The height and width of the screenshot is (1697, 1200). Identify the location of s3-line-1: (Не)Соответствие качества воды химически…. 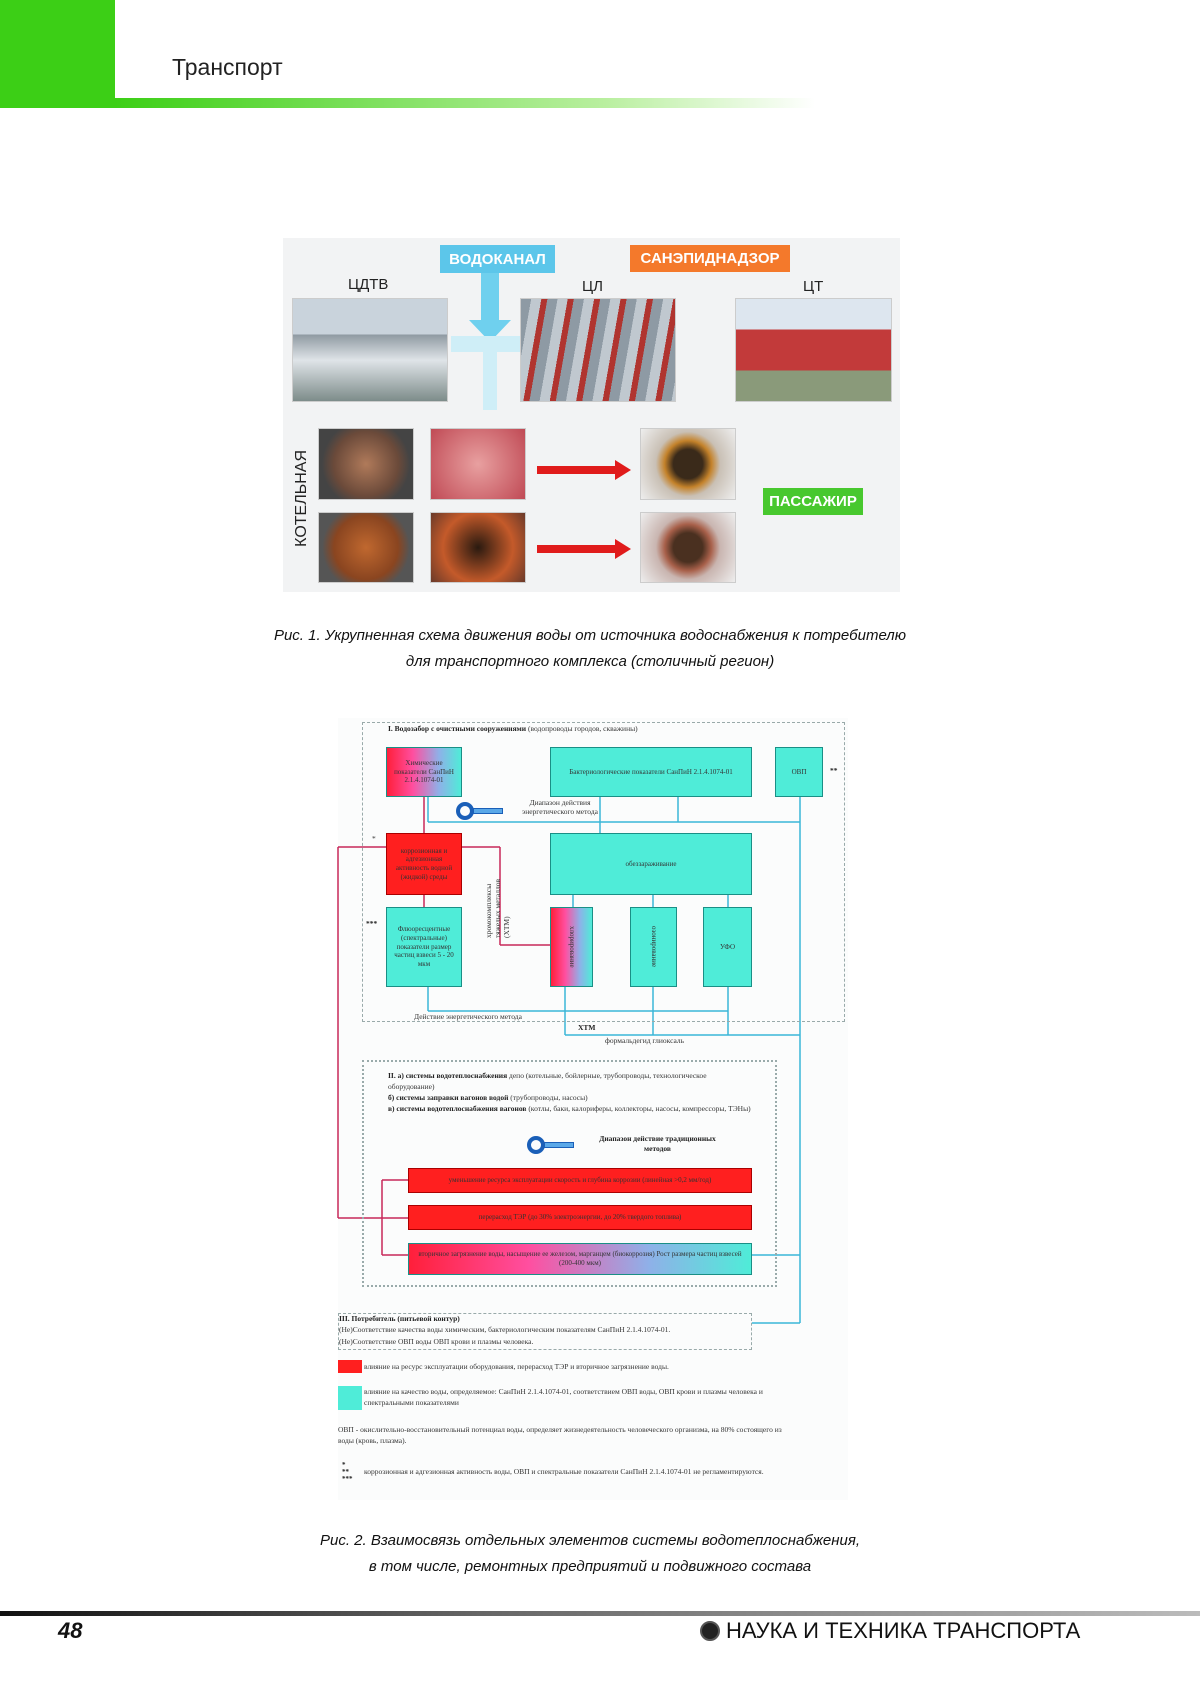
(544, 1329).